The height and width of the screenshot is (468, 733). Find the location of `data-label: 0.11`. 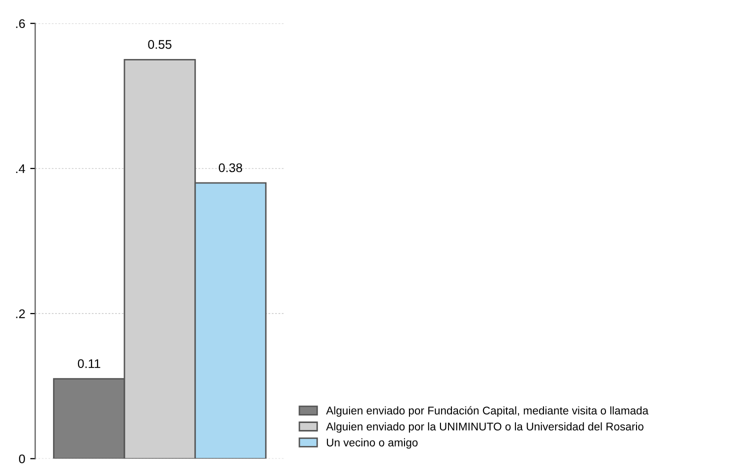

data-label: 0.11 is located at coordinates (89, 363).